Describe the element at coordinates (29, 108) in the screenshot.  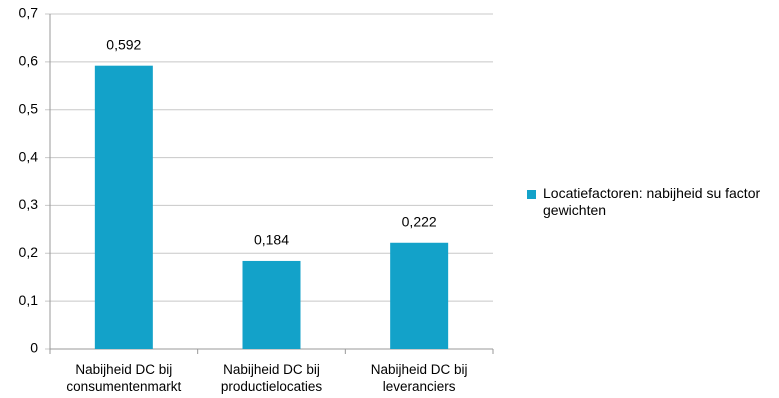
I see `y-tick-label: 0,5` at that location.